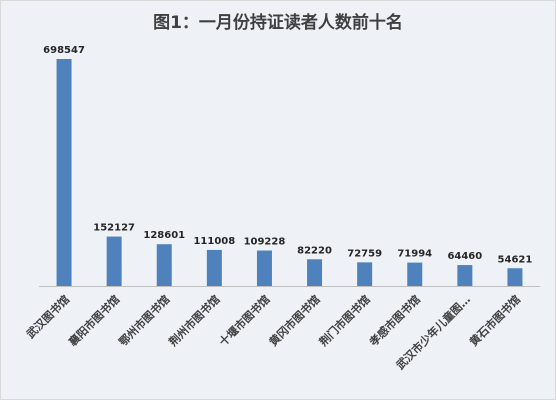 The height and width of the screenshot is (400, 556). I want to click on chart-title: 图1：一月份持证读者人数前十名, so click(278, 23).